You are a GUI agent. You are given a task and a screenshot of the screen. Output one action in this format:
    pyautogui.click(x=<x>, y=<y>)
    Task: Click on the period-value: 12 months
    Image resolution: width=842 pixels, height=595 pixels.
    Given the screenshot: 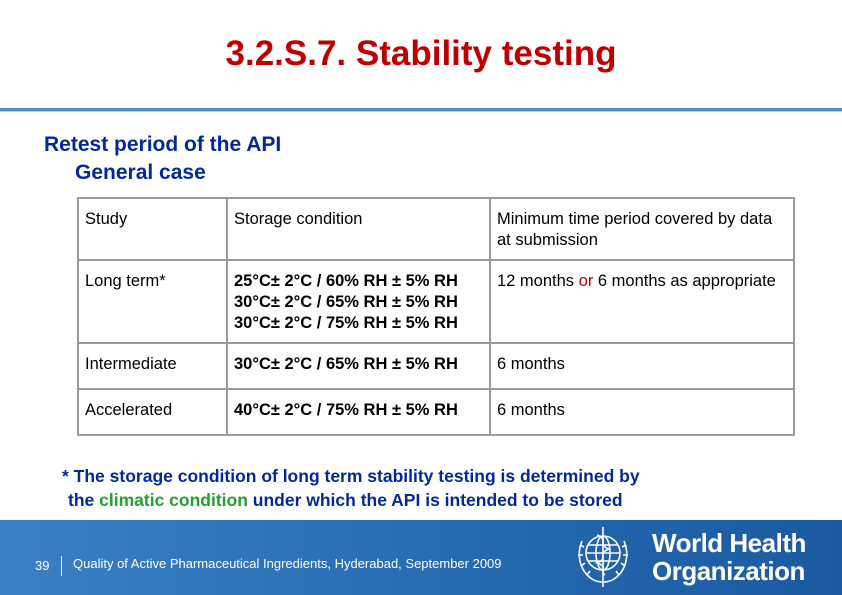 What is the action you would take?
    pyautogui.click(x=536, y=281)
    